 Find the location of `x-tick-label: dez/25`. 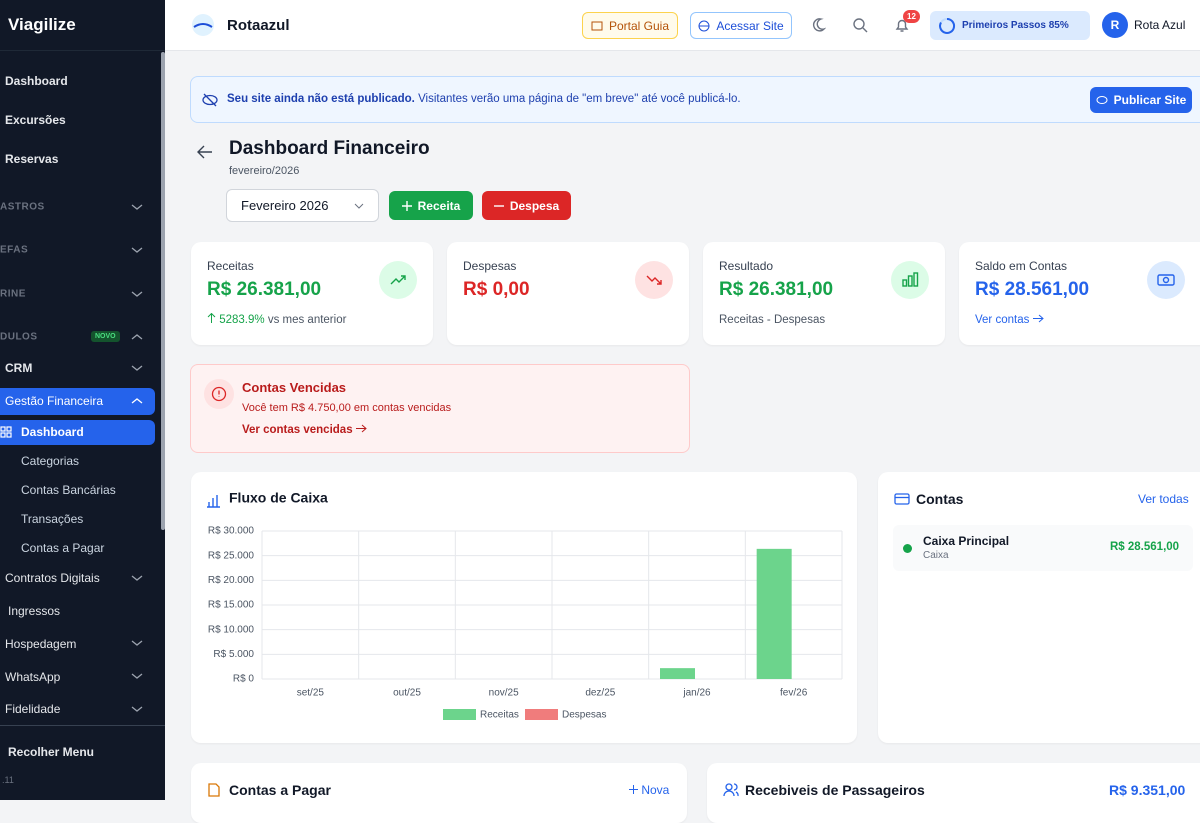

x-tick-label: dez/25 is located at coordinates (600, 693).